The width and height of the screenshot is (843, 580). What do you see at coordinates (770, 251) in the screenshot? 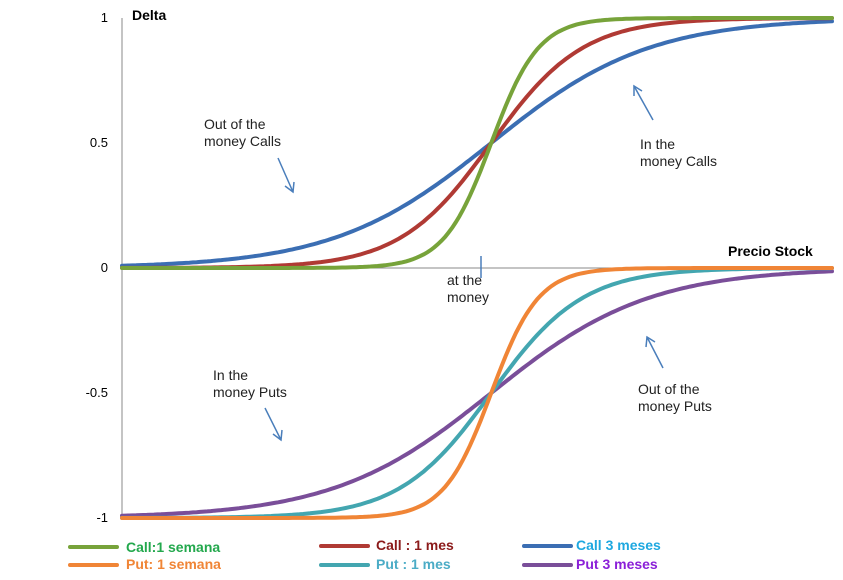
I see `x-axis-title: Precio Stock` at bounding box center [770, 251].